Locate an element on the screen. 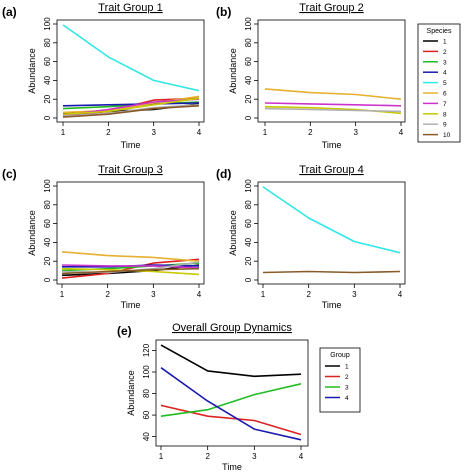  panel-label-d: (d) is located at coordinates (223, 174).